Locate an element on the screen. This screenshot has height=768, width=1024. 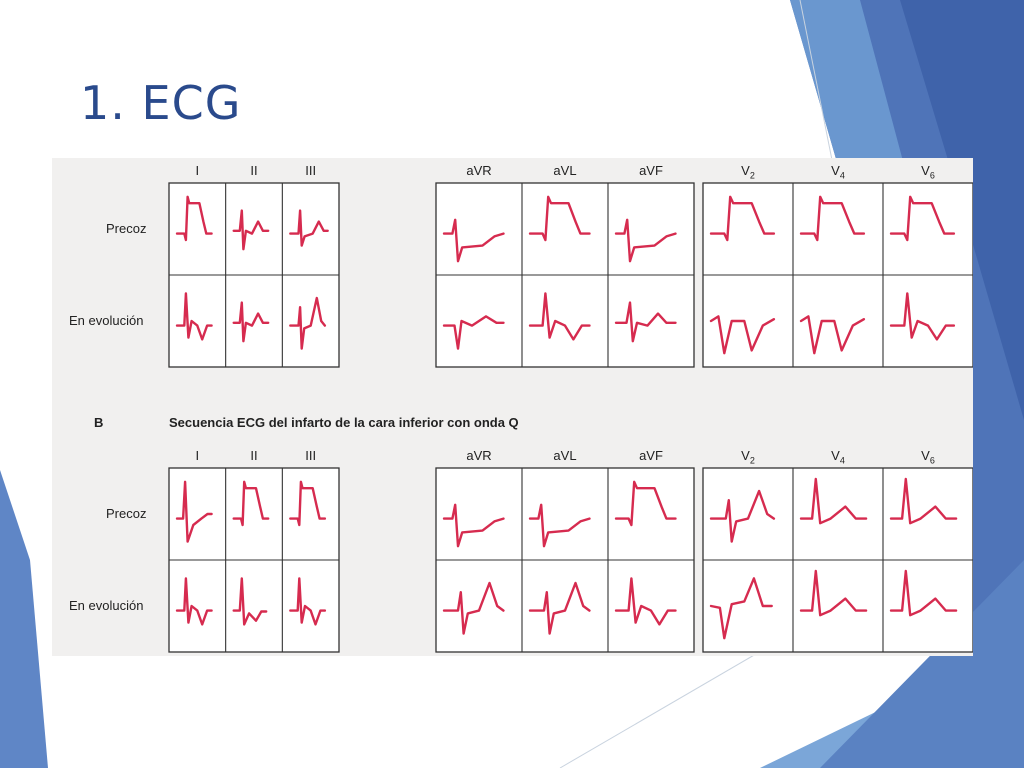
ecg-trace-B-early-i is located at coordinates (194, 511).